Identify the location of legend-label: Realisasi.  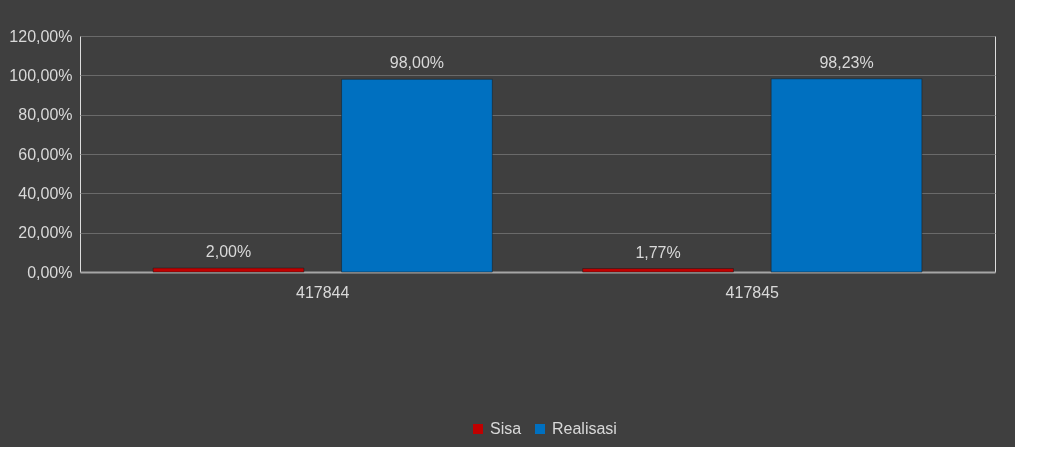
(584, 428).